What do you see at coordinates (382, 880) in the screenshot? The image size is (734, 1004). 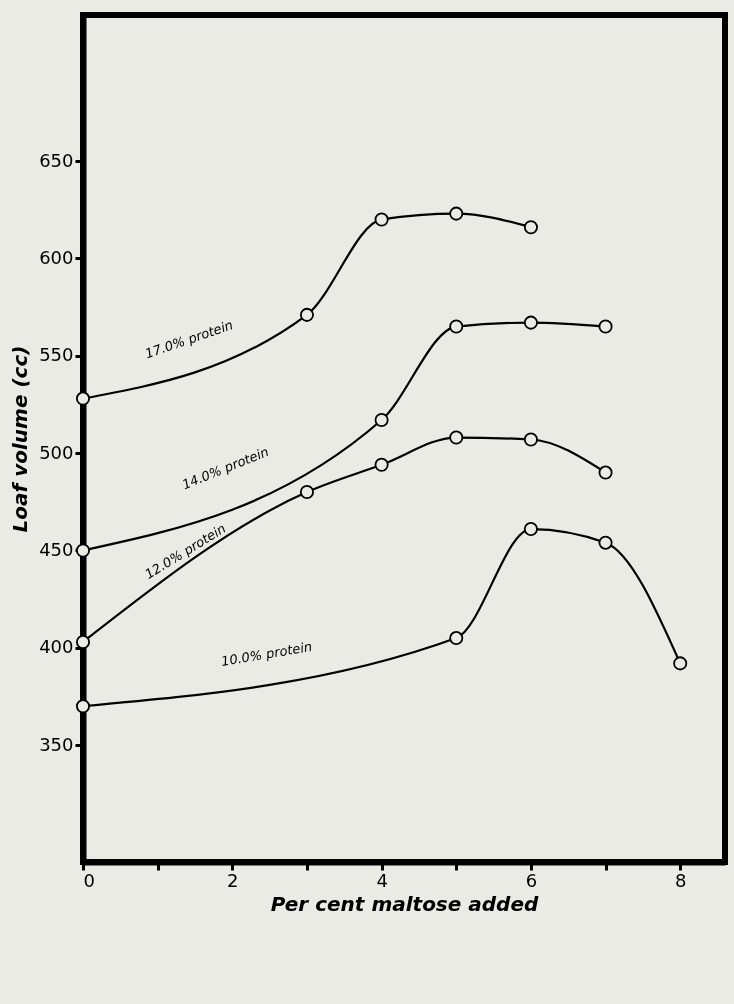 I see `x-tick-label: 4` at bounding box center [382, 880].